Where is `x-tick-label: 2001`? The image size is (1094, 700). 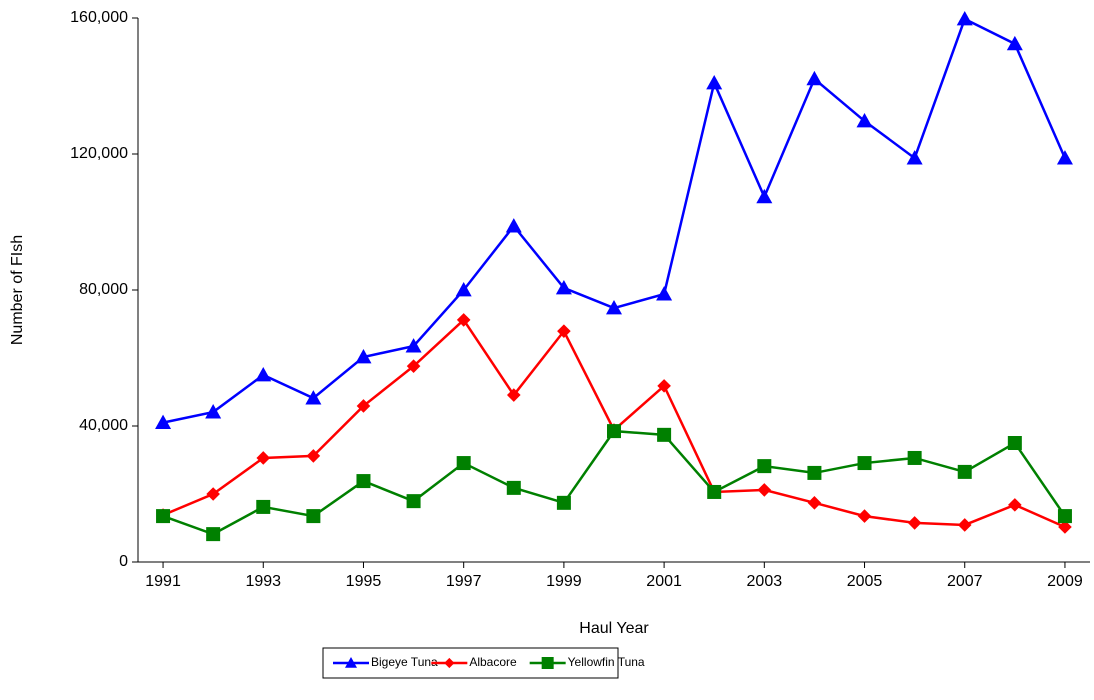
x-tick-label: 2001 is located at coordinates (664, 581).